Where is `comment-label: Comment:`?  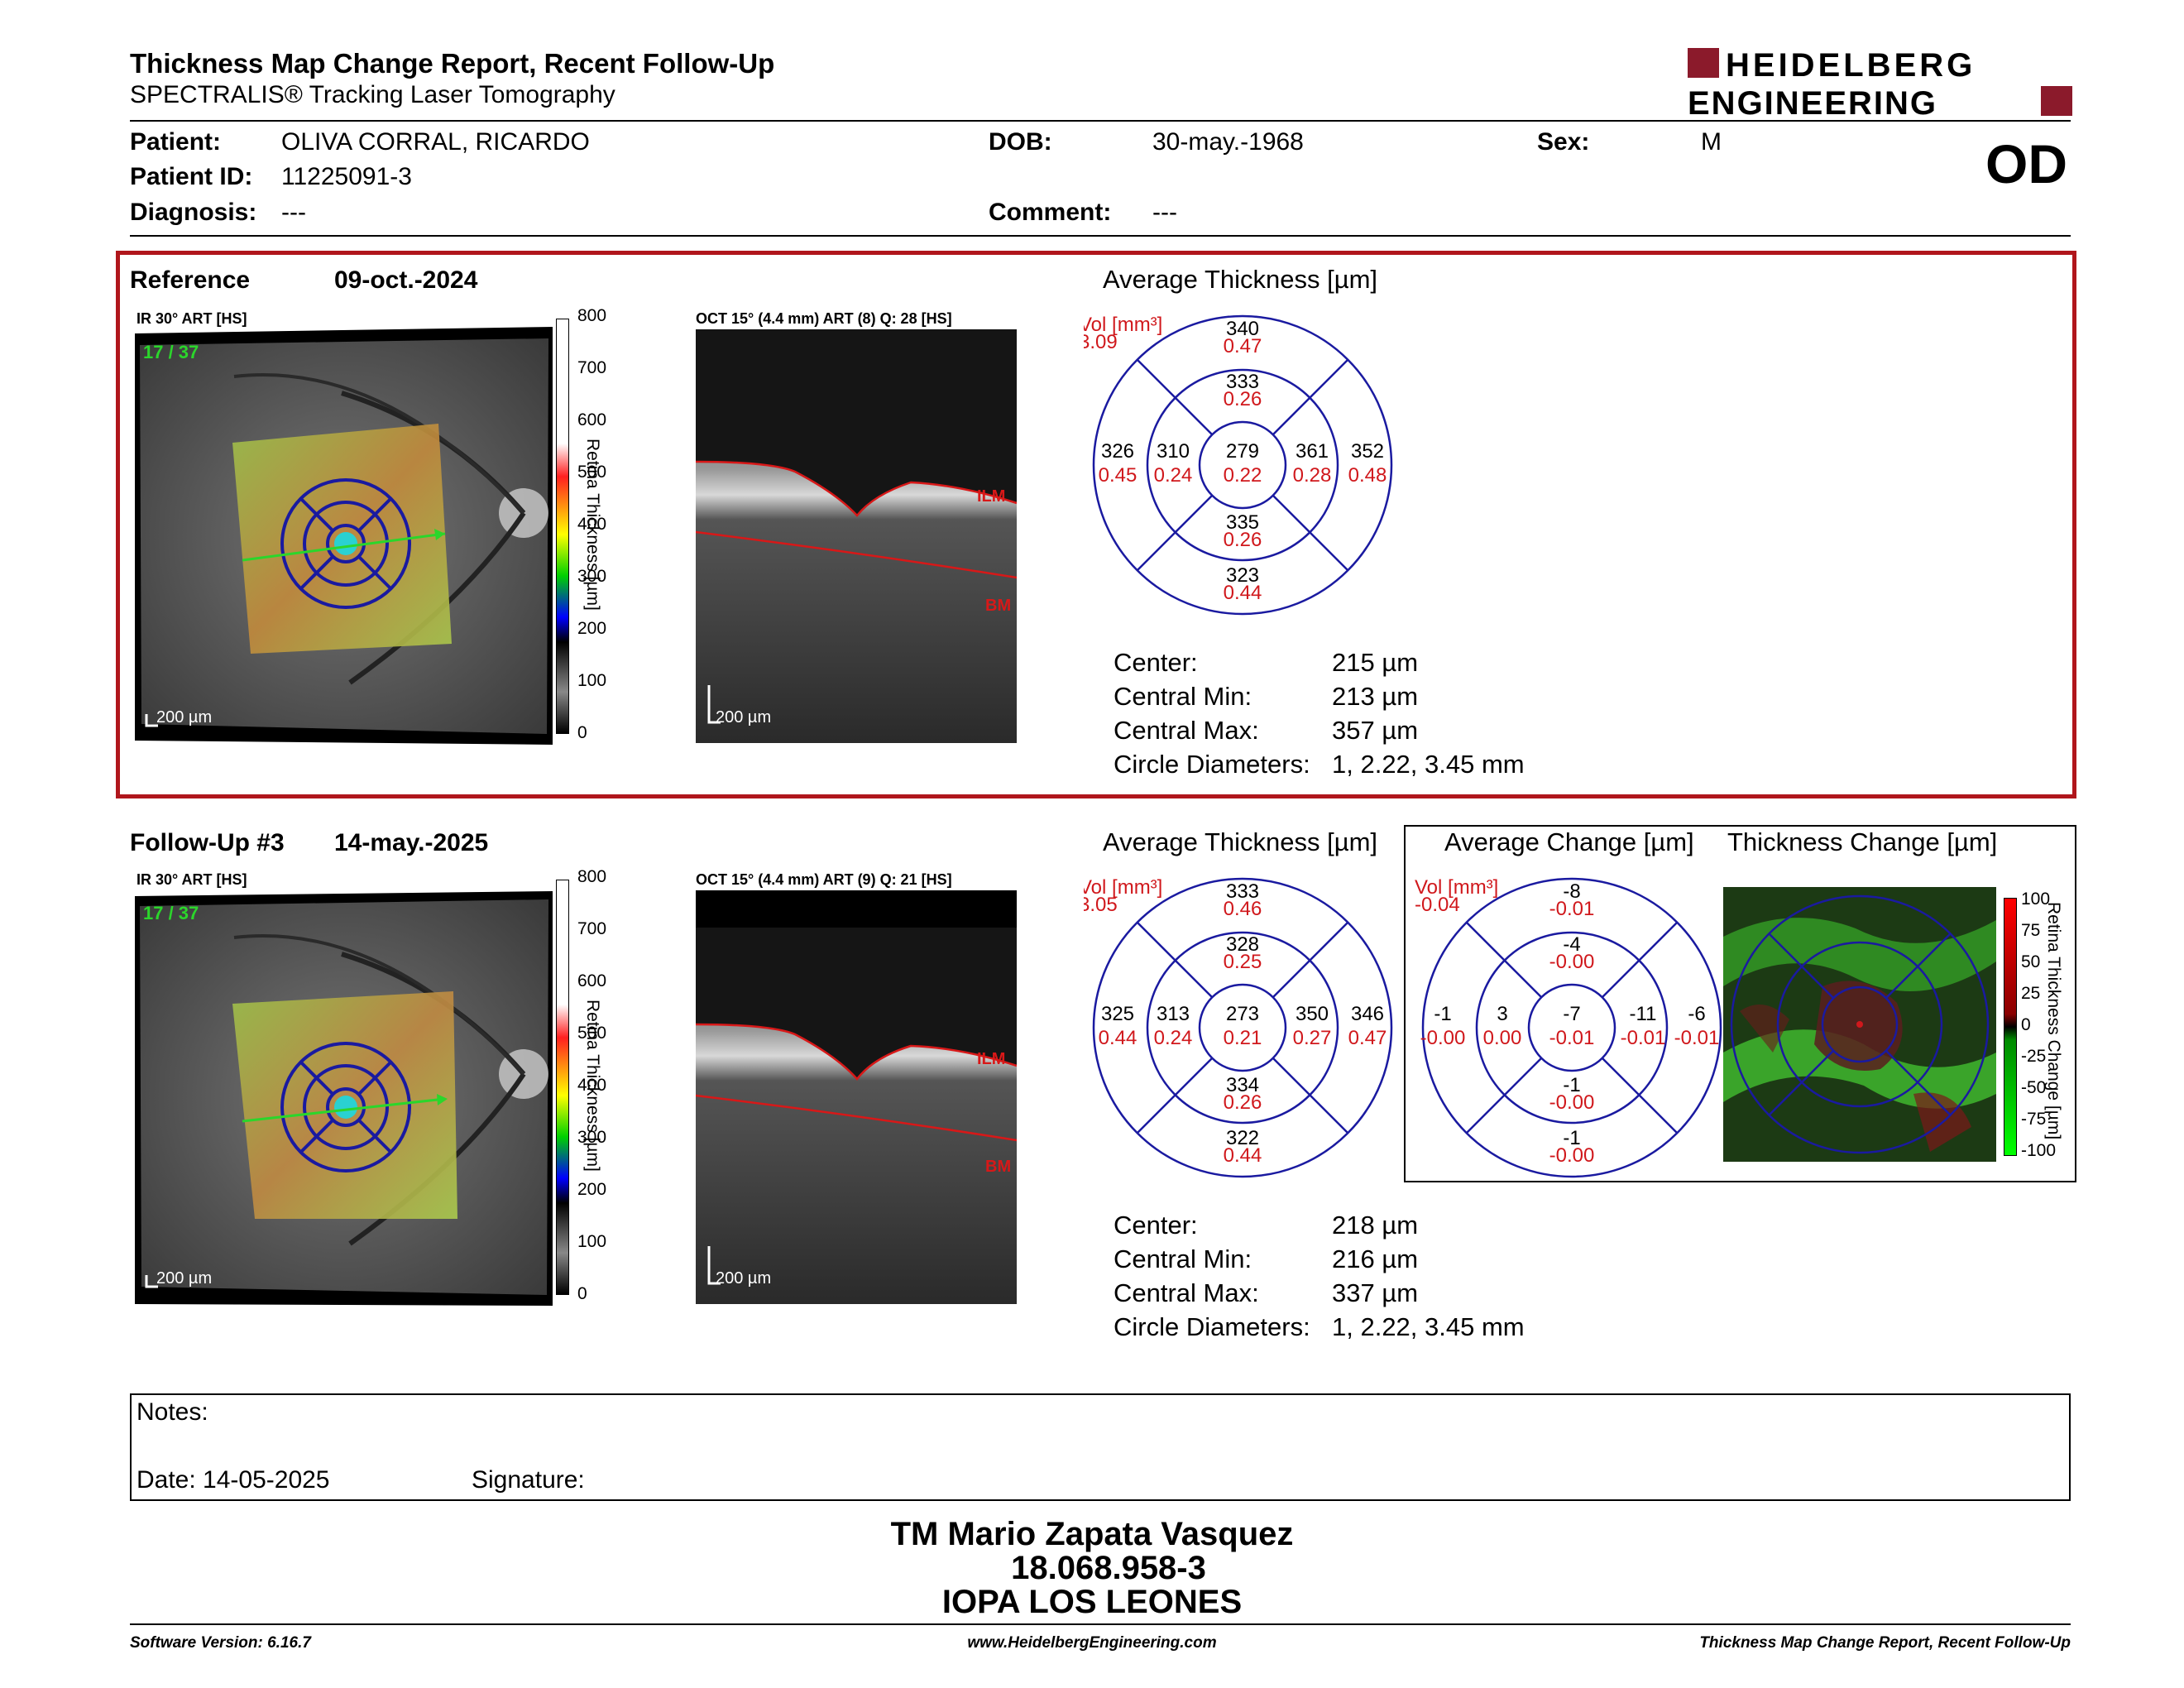 comment-label: Comment: is located at coordinates (1050, 212).